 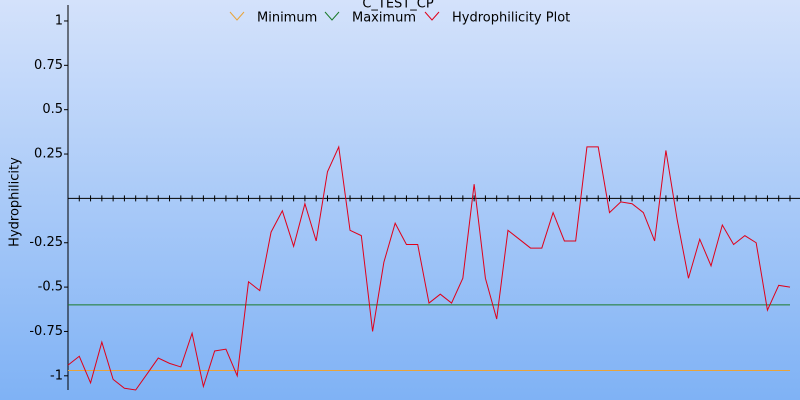 What do you see at coordinates (15, 202) in the screenshot?
I see `y-axis-label: Hydrophilicity` at bounding box center [15, 202].